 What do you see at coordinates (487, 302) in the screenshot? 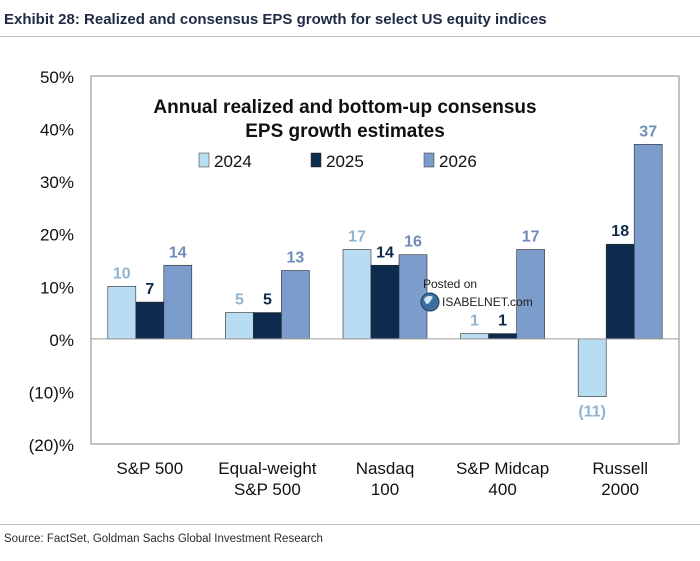
I see `watermark-site: ISABELNET.com` at bounding box center [487, 302].